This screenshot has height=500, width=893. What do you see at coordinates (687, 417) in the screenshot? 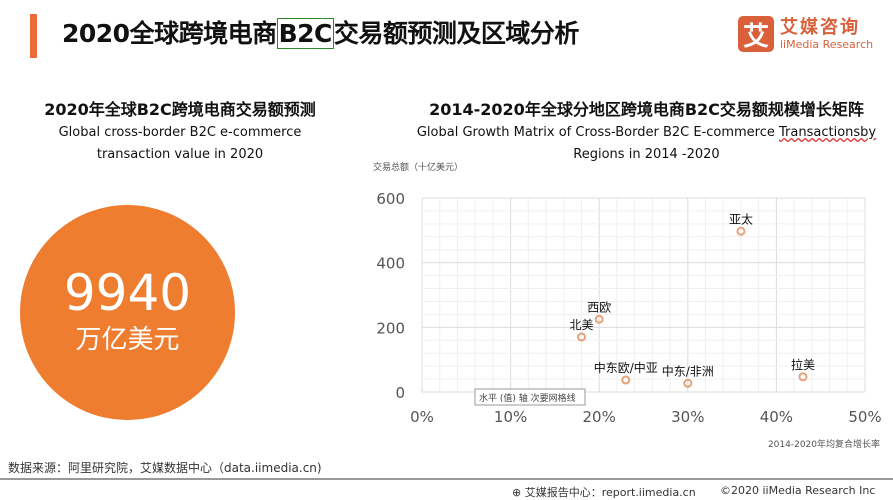
I see `x-tick-label: 30%` at bounding box center [687, 417].